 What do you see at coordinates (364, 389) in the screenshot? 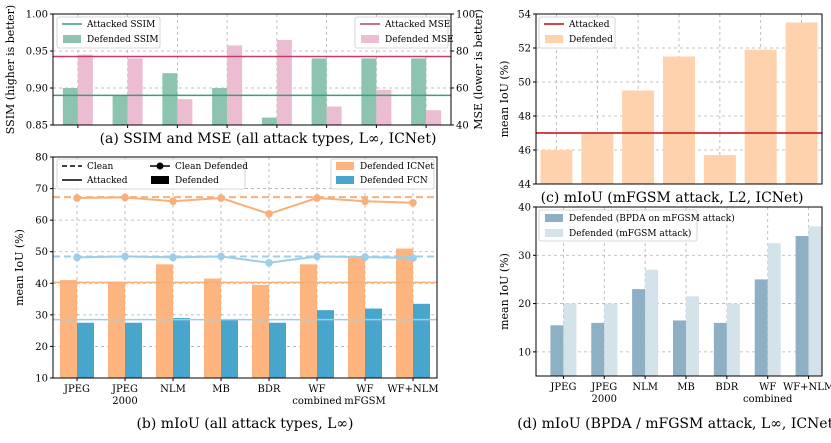
I see `b-xtick-label: WF` at bounding box center [364, 389].